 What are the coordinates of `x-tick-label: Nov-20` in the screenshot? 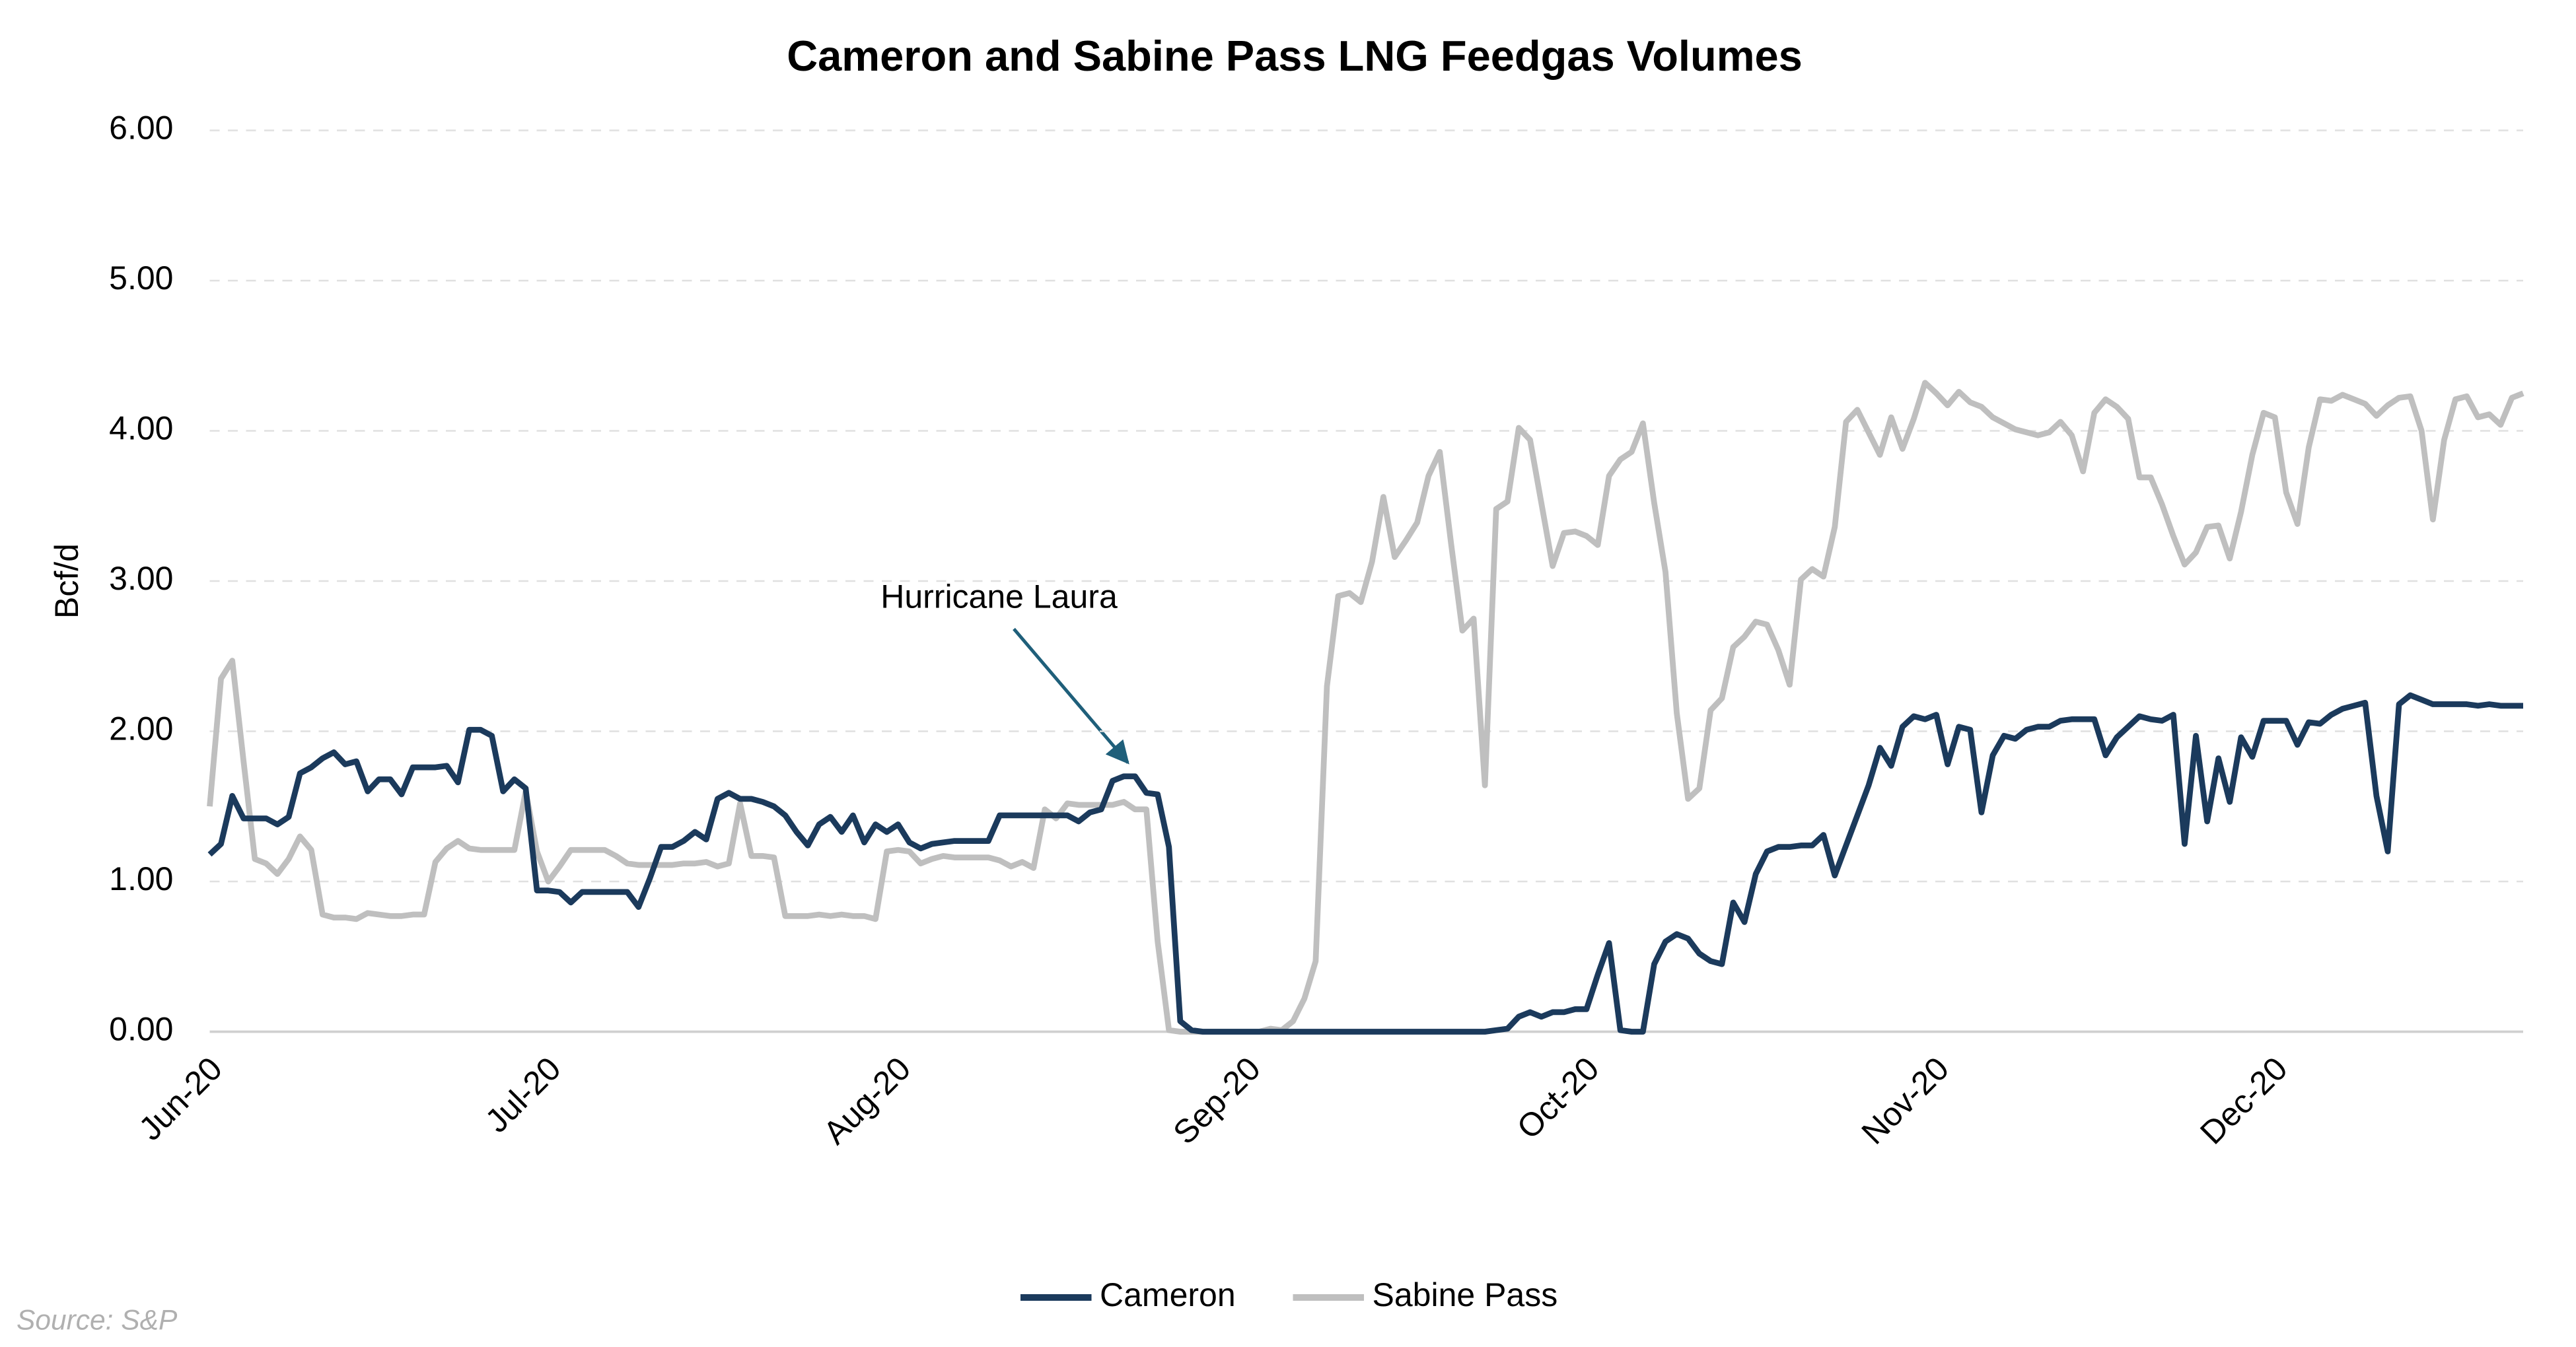 It's located at (1905, 1101).